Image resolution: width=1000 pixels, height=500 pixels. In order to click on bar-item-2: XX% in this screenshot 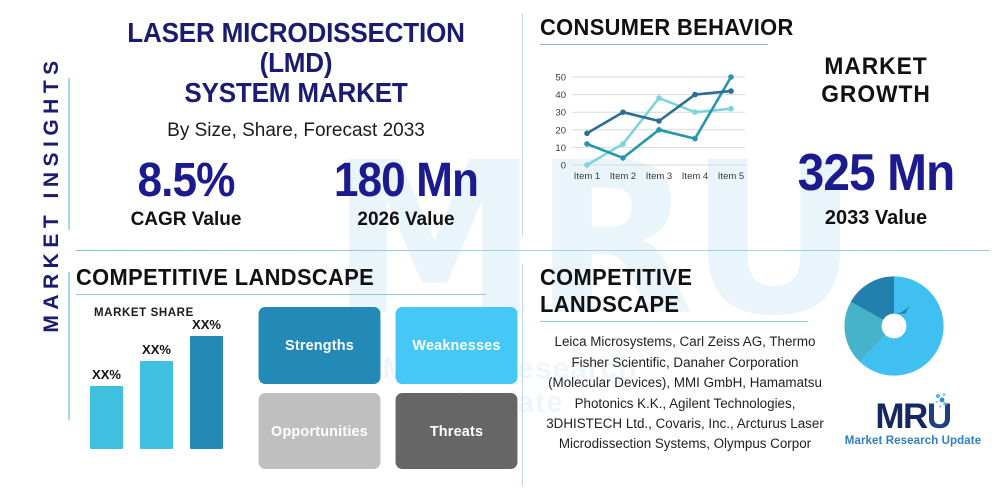, I will do `click(156, 396)`.